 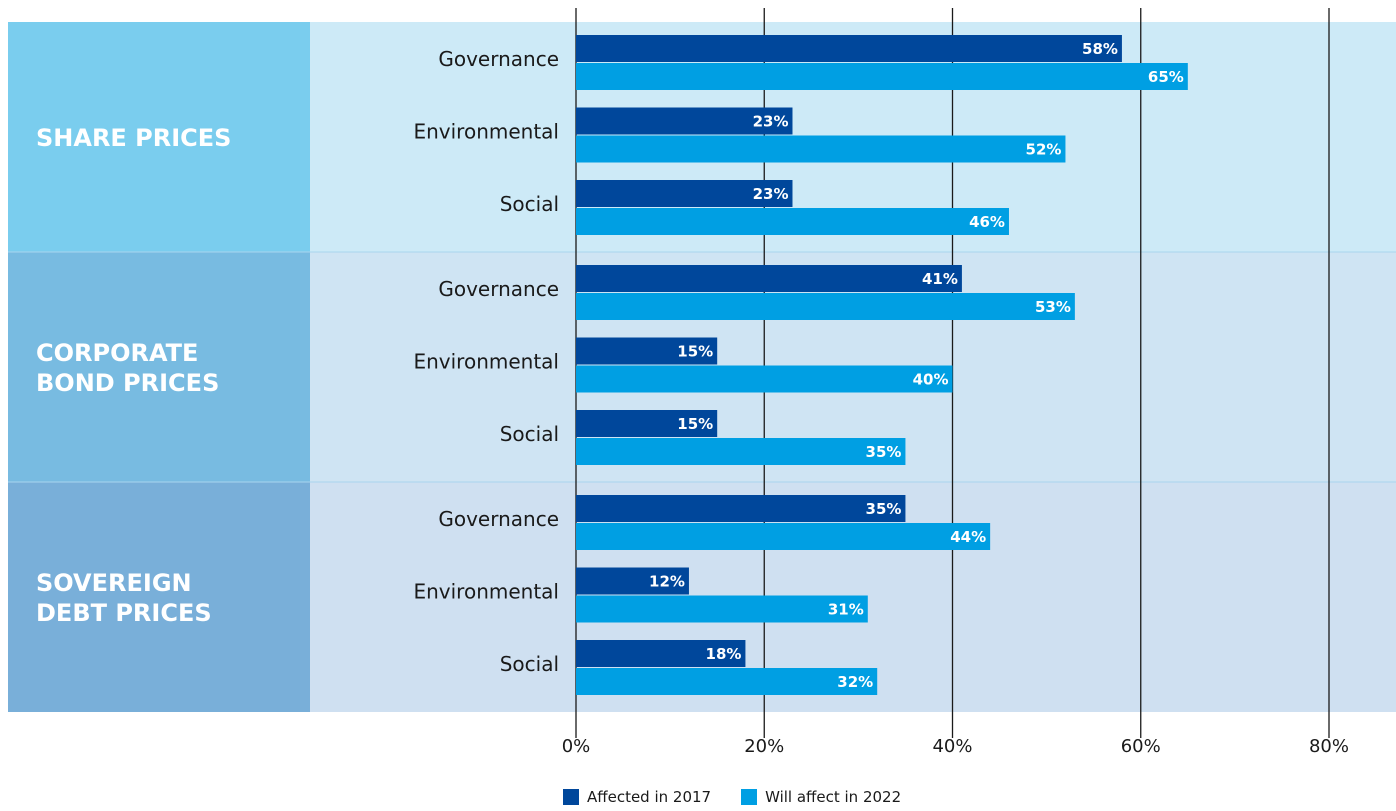 I want to click on legend-item-will-affect-2022: Will affect in 2022, so click(x=821, y=797).